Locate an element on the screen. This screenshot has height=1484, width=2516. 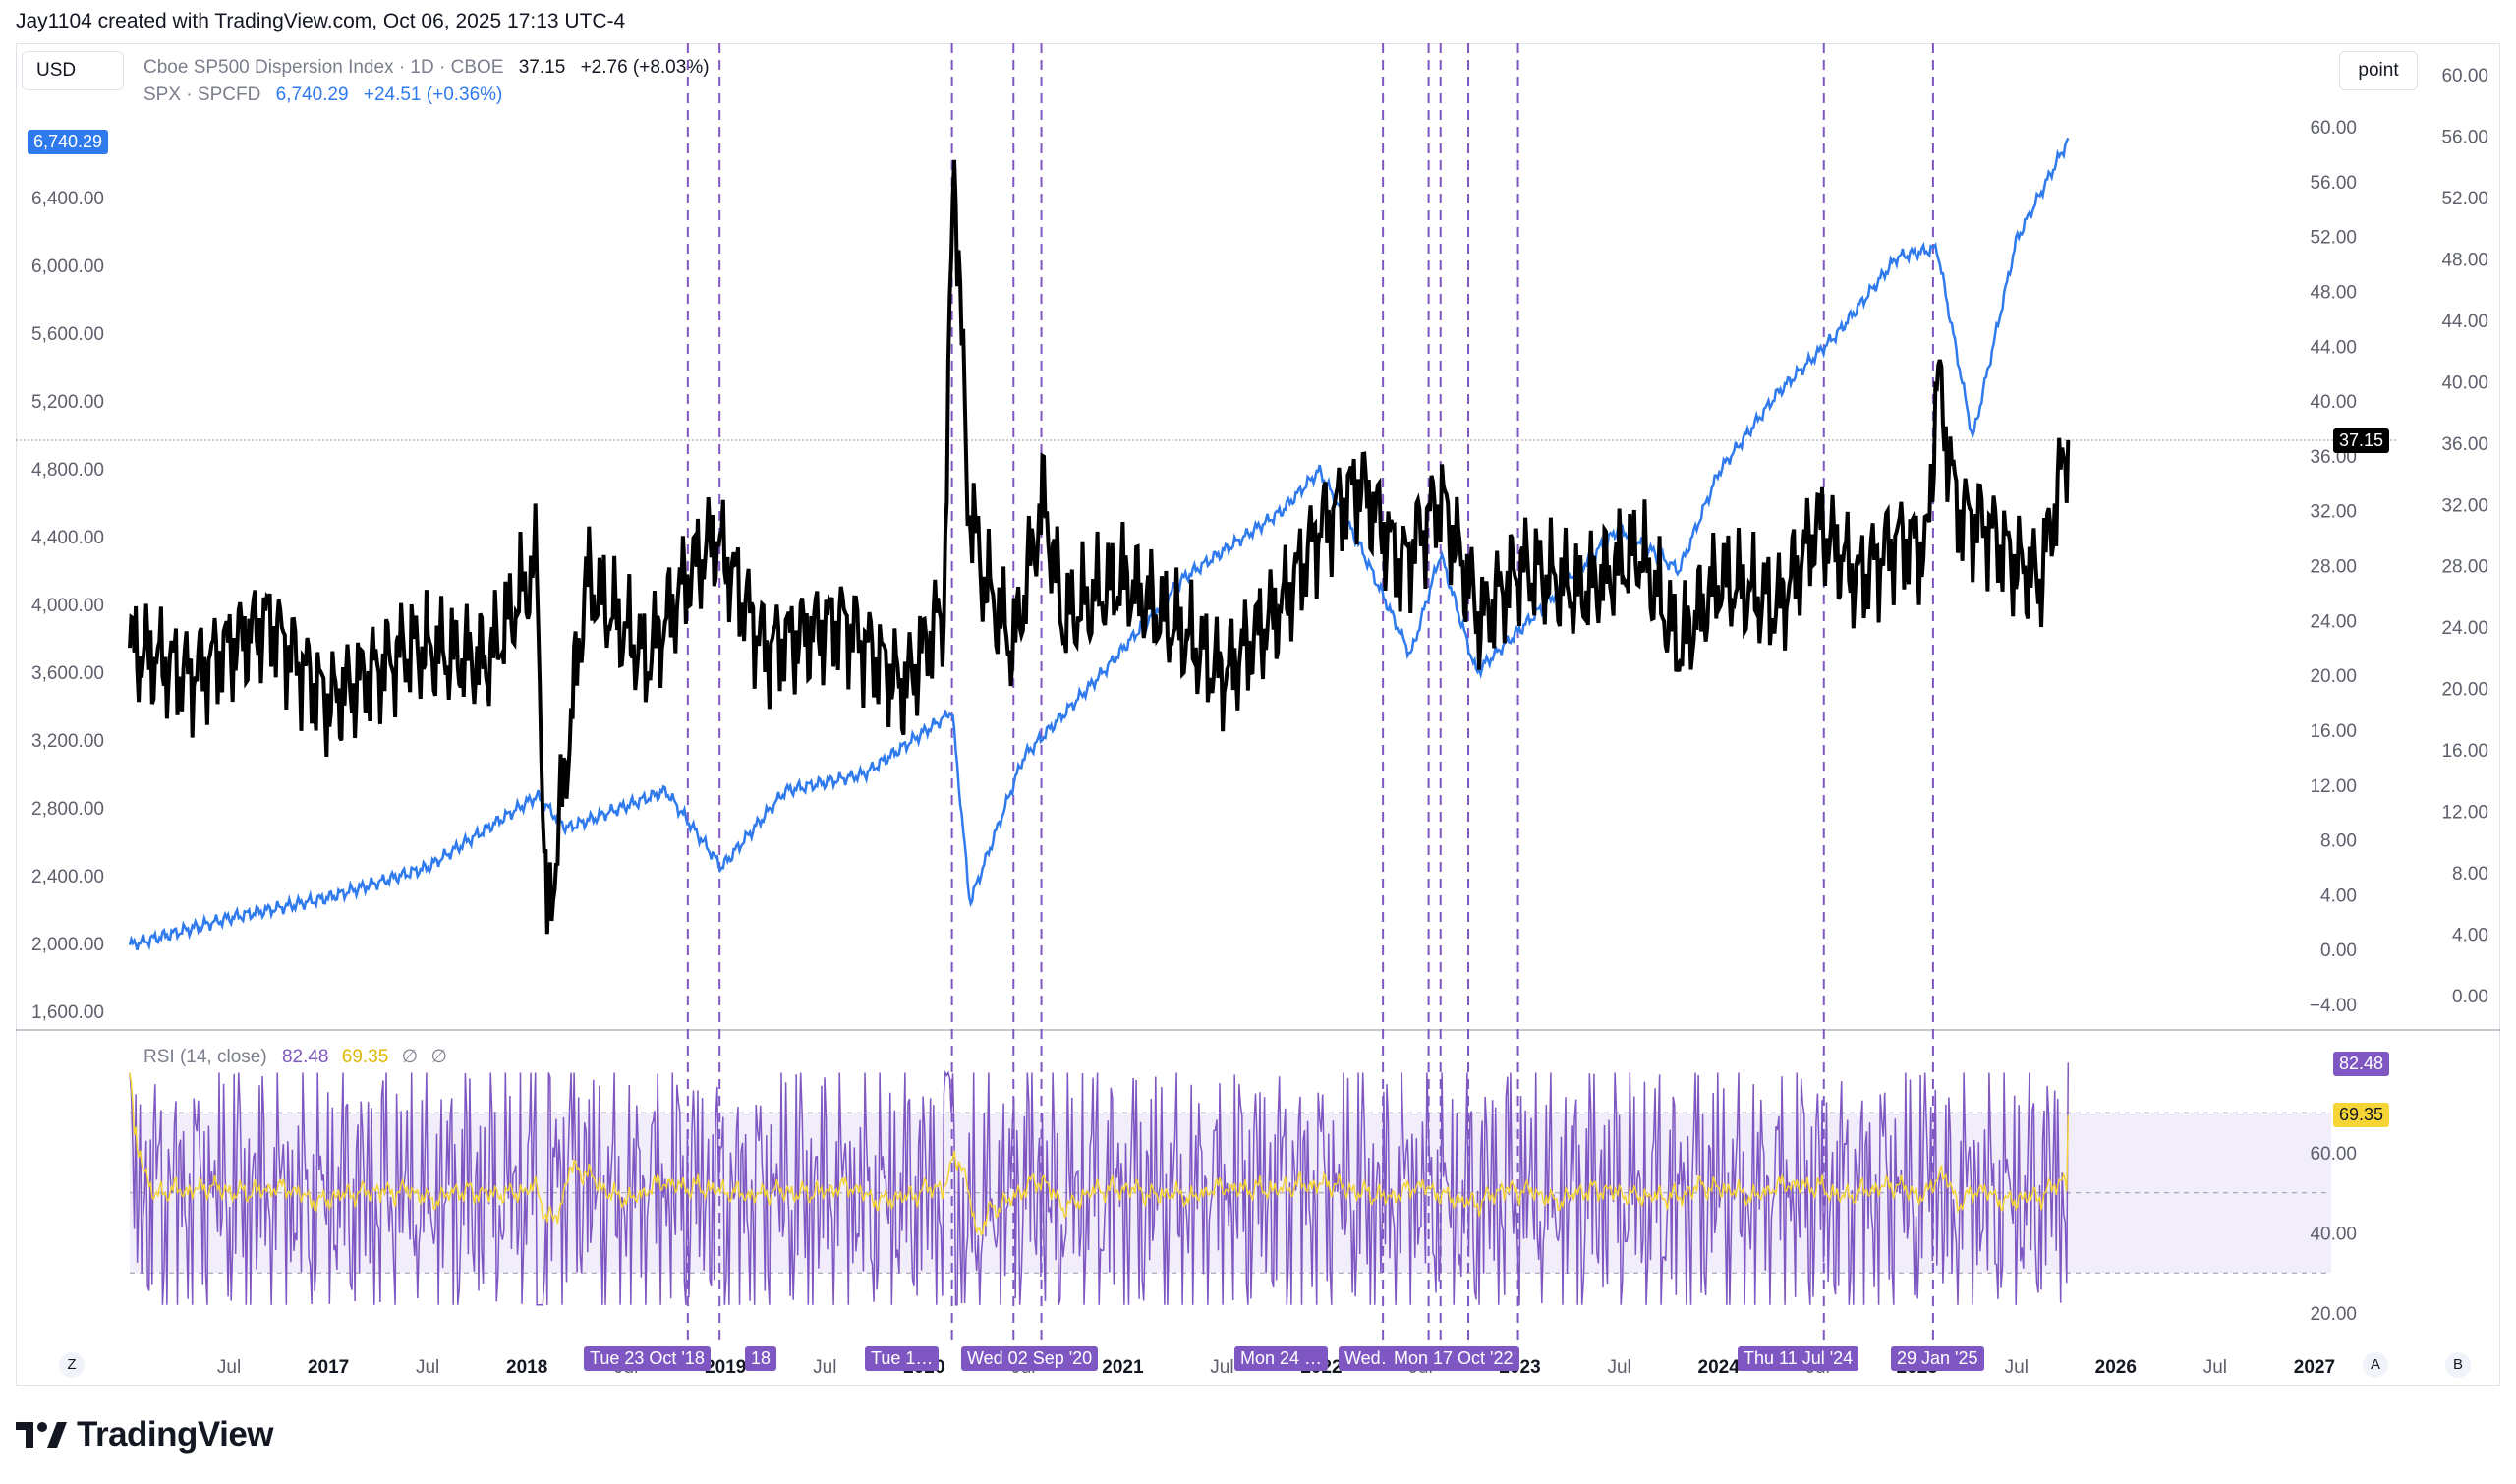
auto-scale-button: A is located at coordinates (2375, 1365).